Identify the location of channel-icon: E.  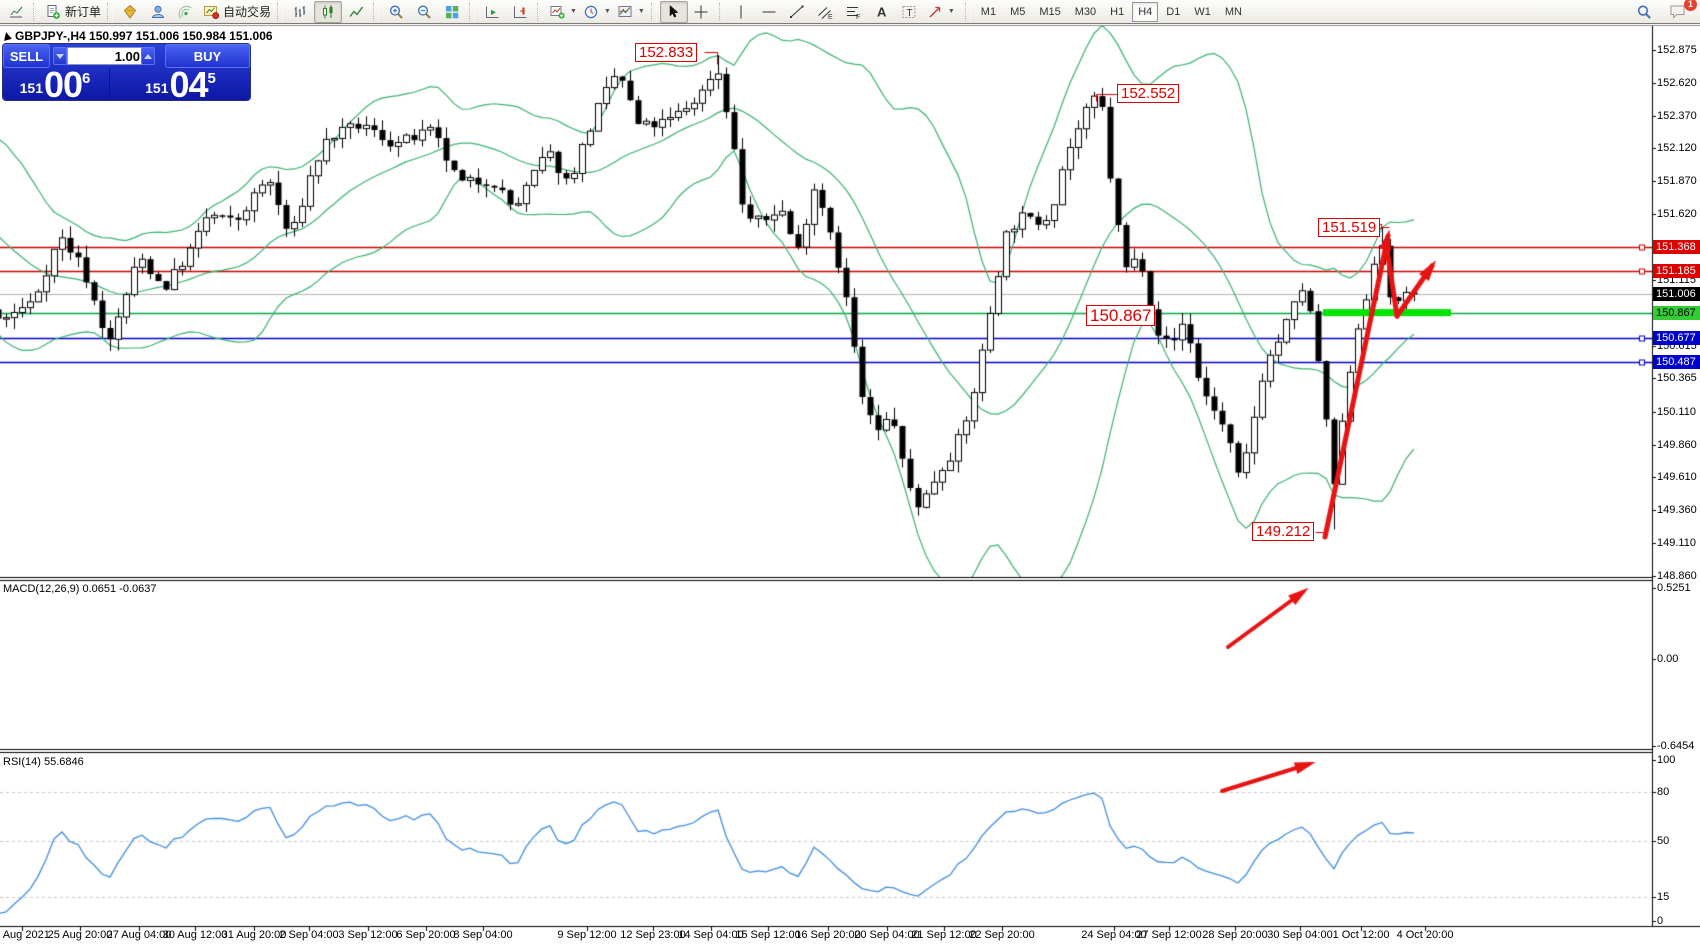
(825, 12).